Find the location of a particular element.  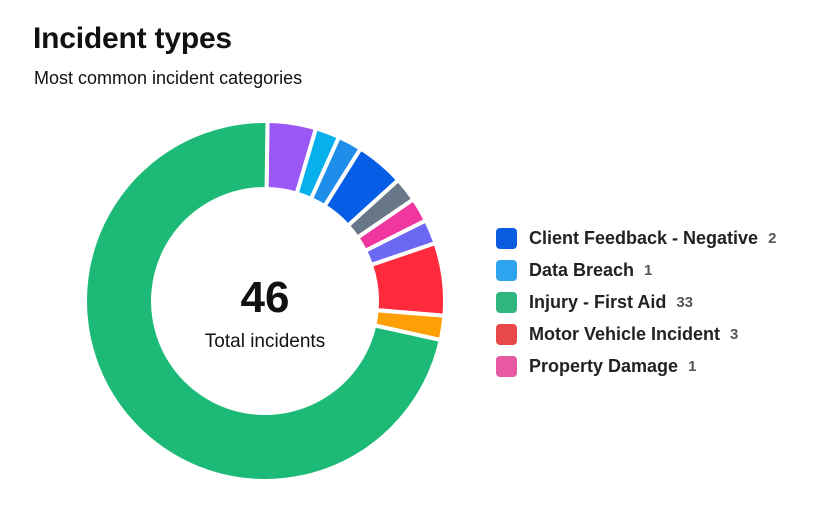

legend-label: Client Feedback - Negative is located at coordinates (644, 237).